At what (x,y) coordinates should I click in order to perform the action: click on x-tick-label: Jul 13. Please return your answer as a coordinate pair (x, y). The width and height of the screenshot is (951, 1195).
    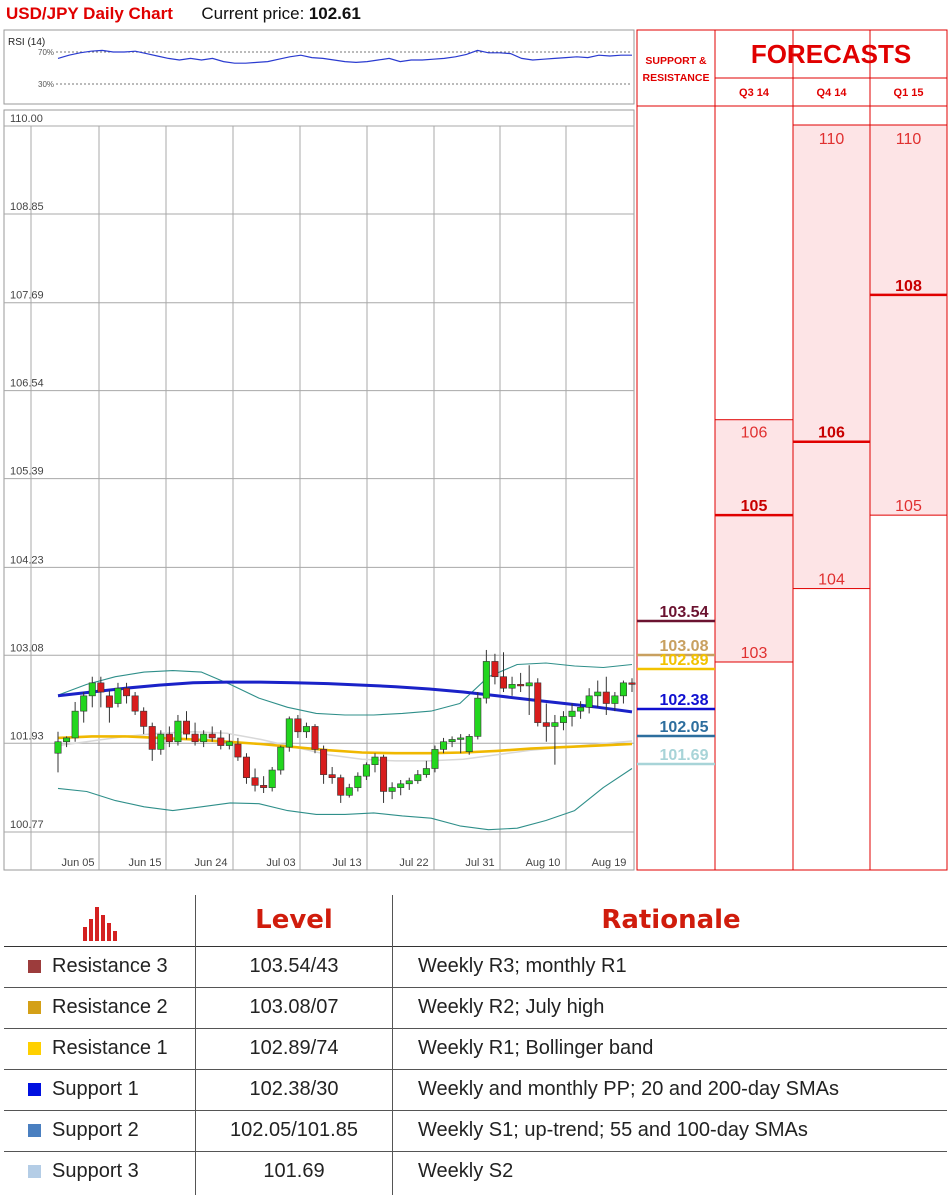
    Looking at the image, I should click on (346, 863).